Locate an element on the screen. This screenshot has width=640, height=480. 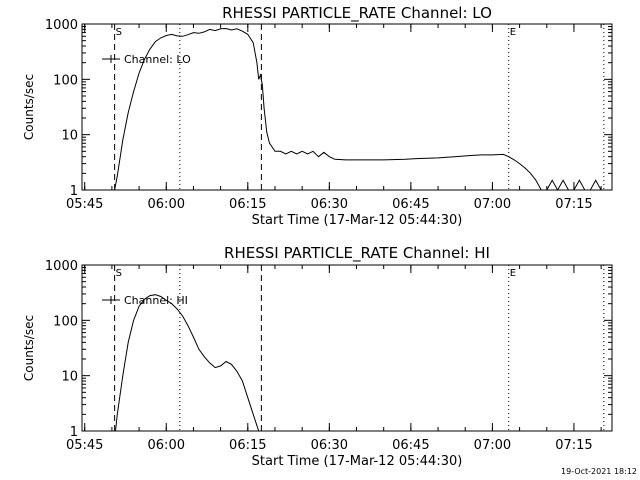
series-line is located at coordinates (187, 363).